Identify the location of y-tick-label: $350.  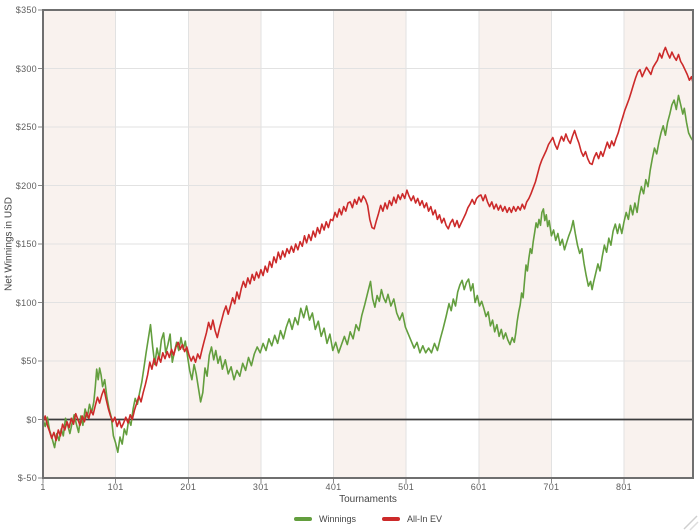
(26, 10).